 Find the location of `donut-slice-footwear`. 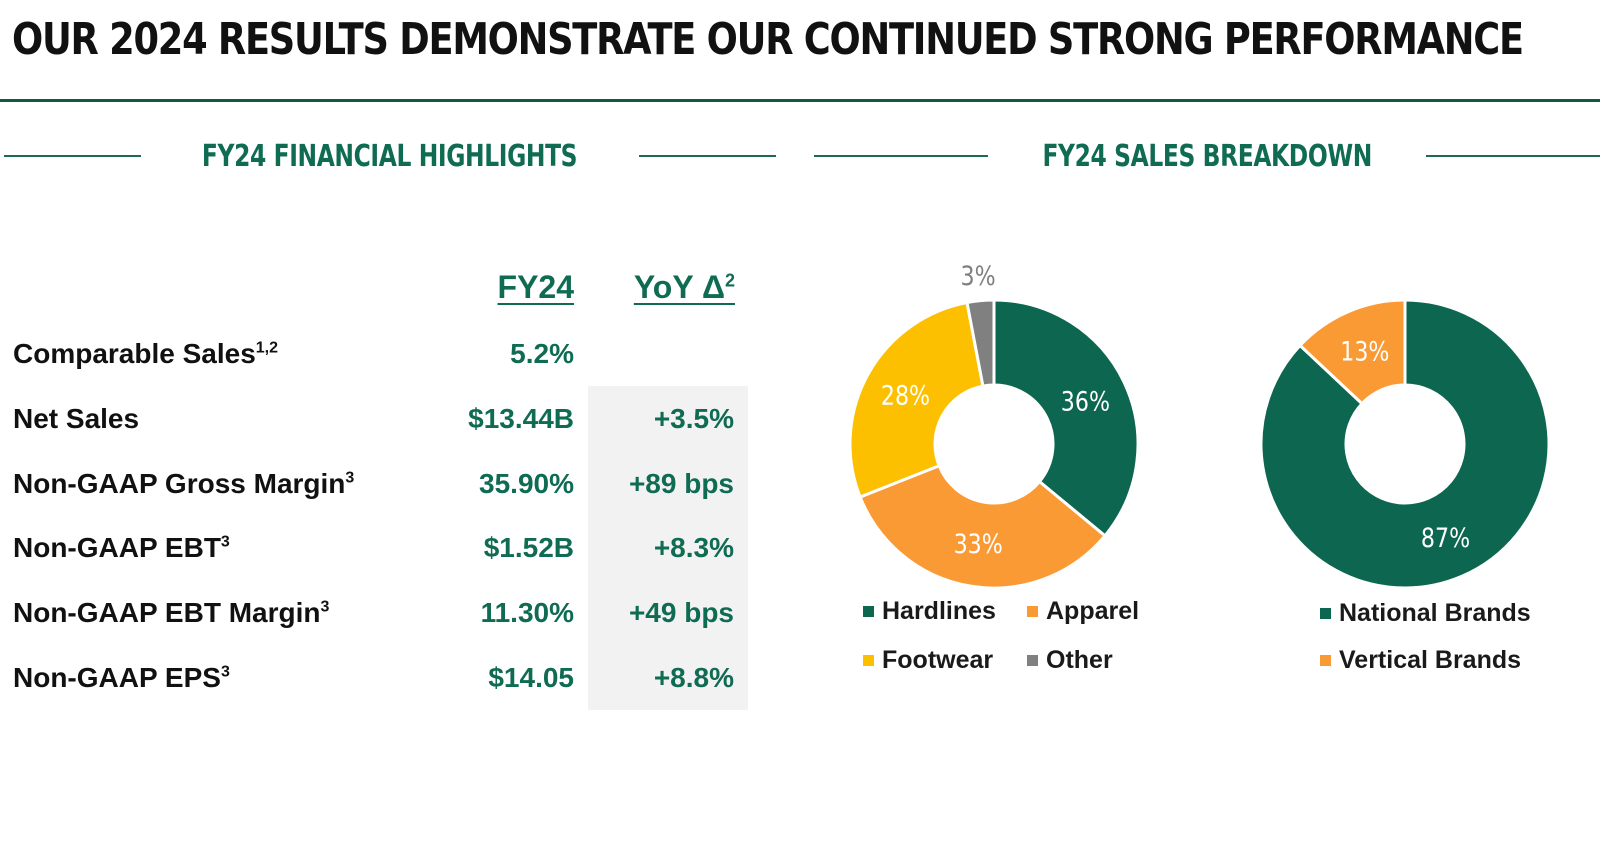

donut-slice-footwear is located at coordinates (916, 399).